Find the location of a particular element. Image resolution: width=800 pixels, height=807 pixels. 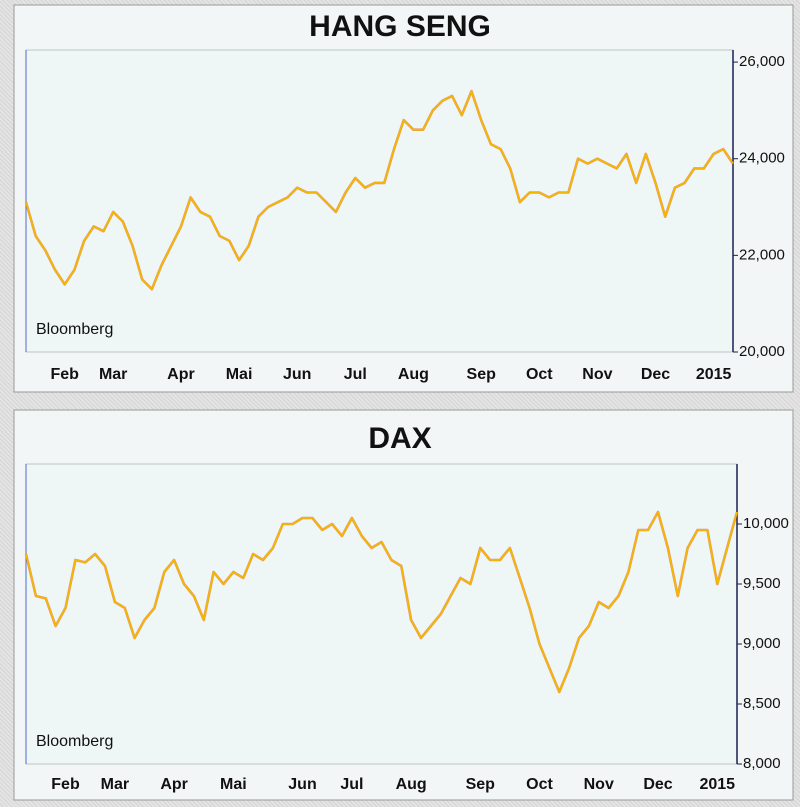

y-tick-label: 26,000 is located at coordinates (762, 61).